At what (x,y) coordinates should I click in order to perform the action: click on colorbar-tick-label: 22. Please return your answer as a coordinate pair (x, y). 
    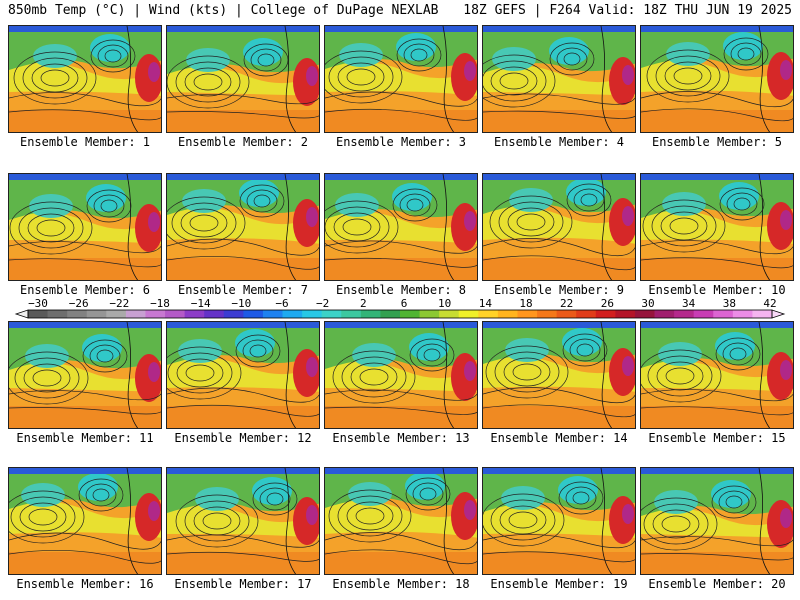
    Looking at the image, I should click on (566, 304).